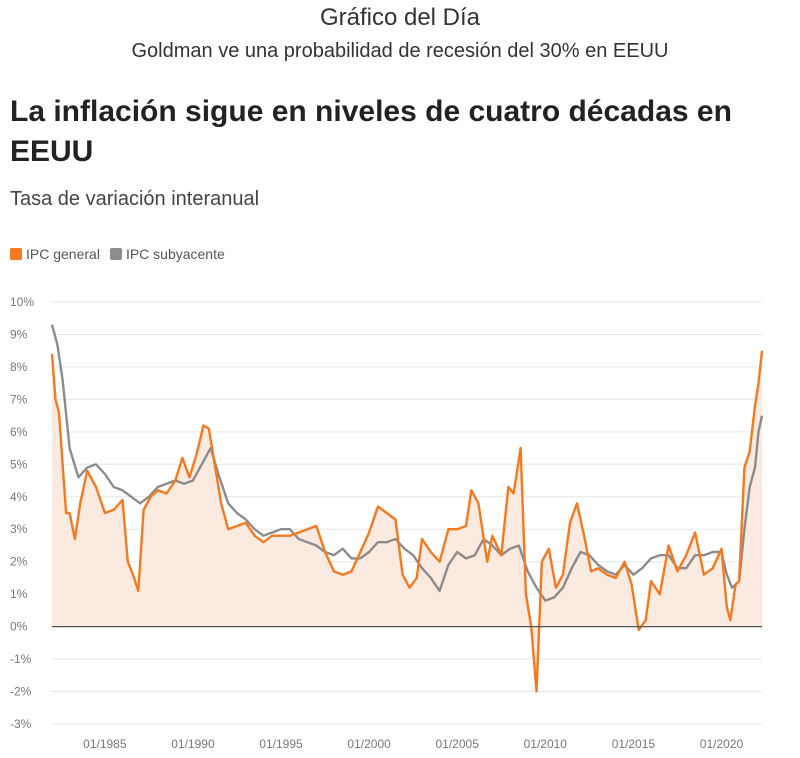  Describe the element at coordinates (63, 254) in the screenshot. I see `legend-label-general: IPC general` at that location.